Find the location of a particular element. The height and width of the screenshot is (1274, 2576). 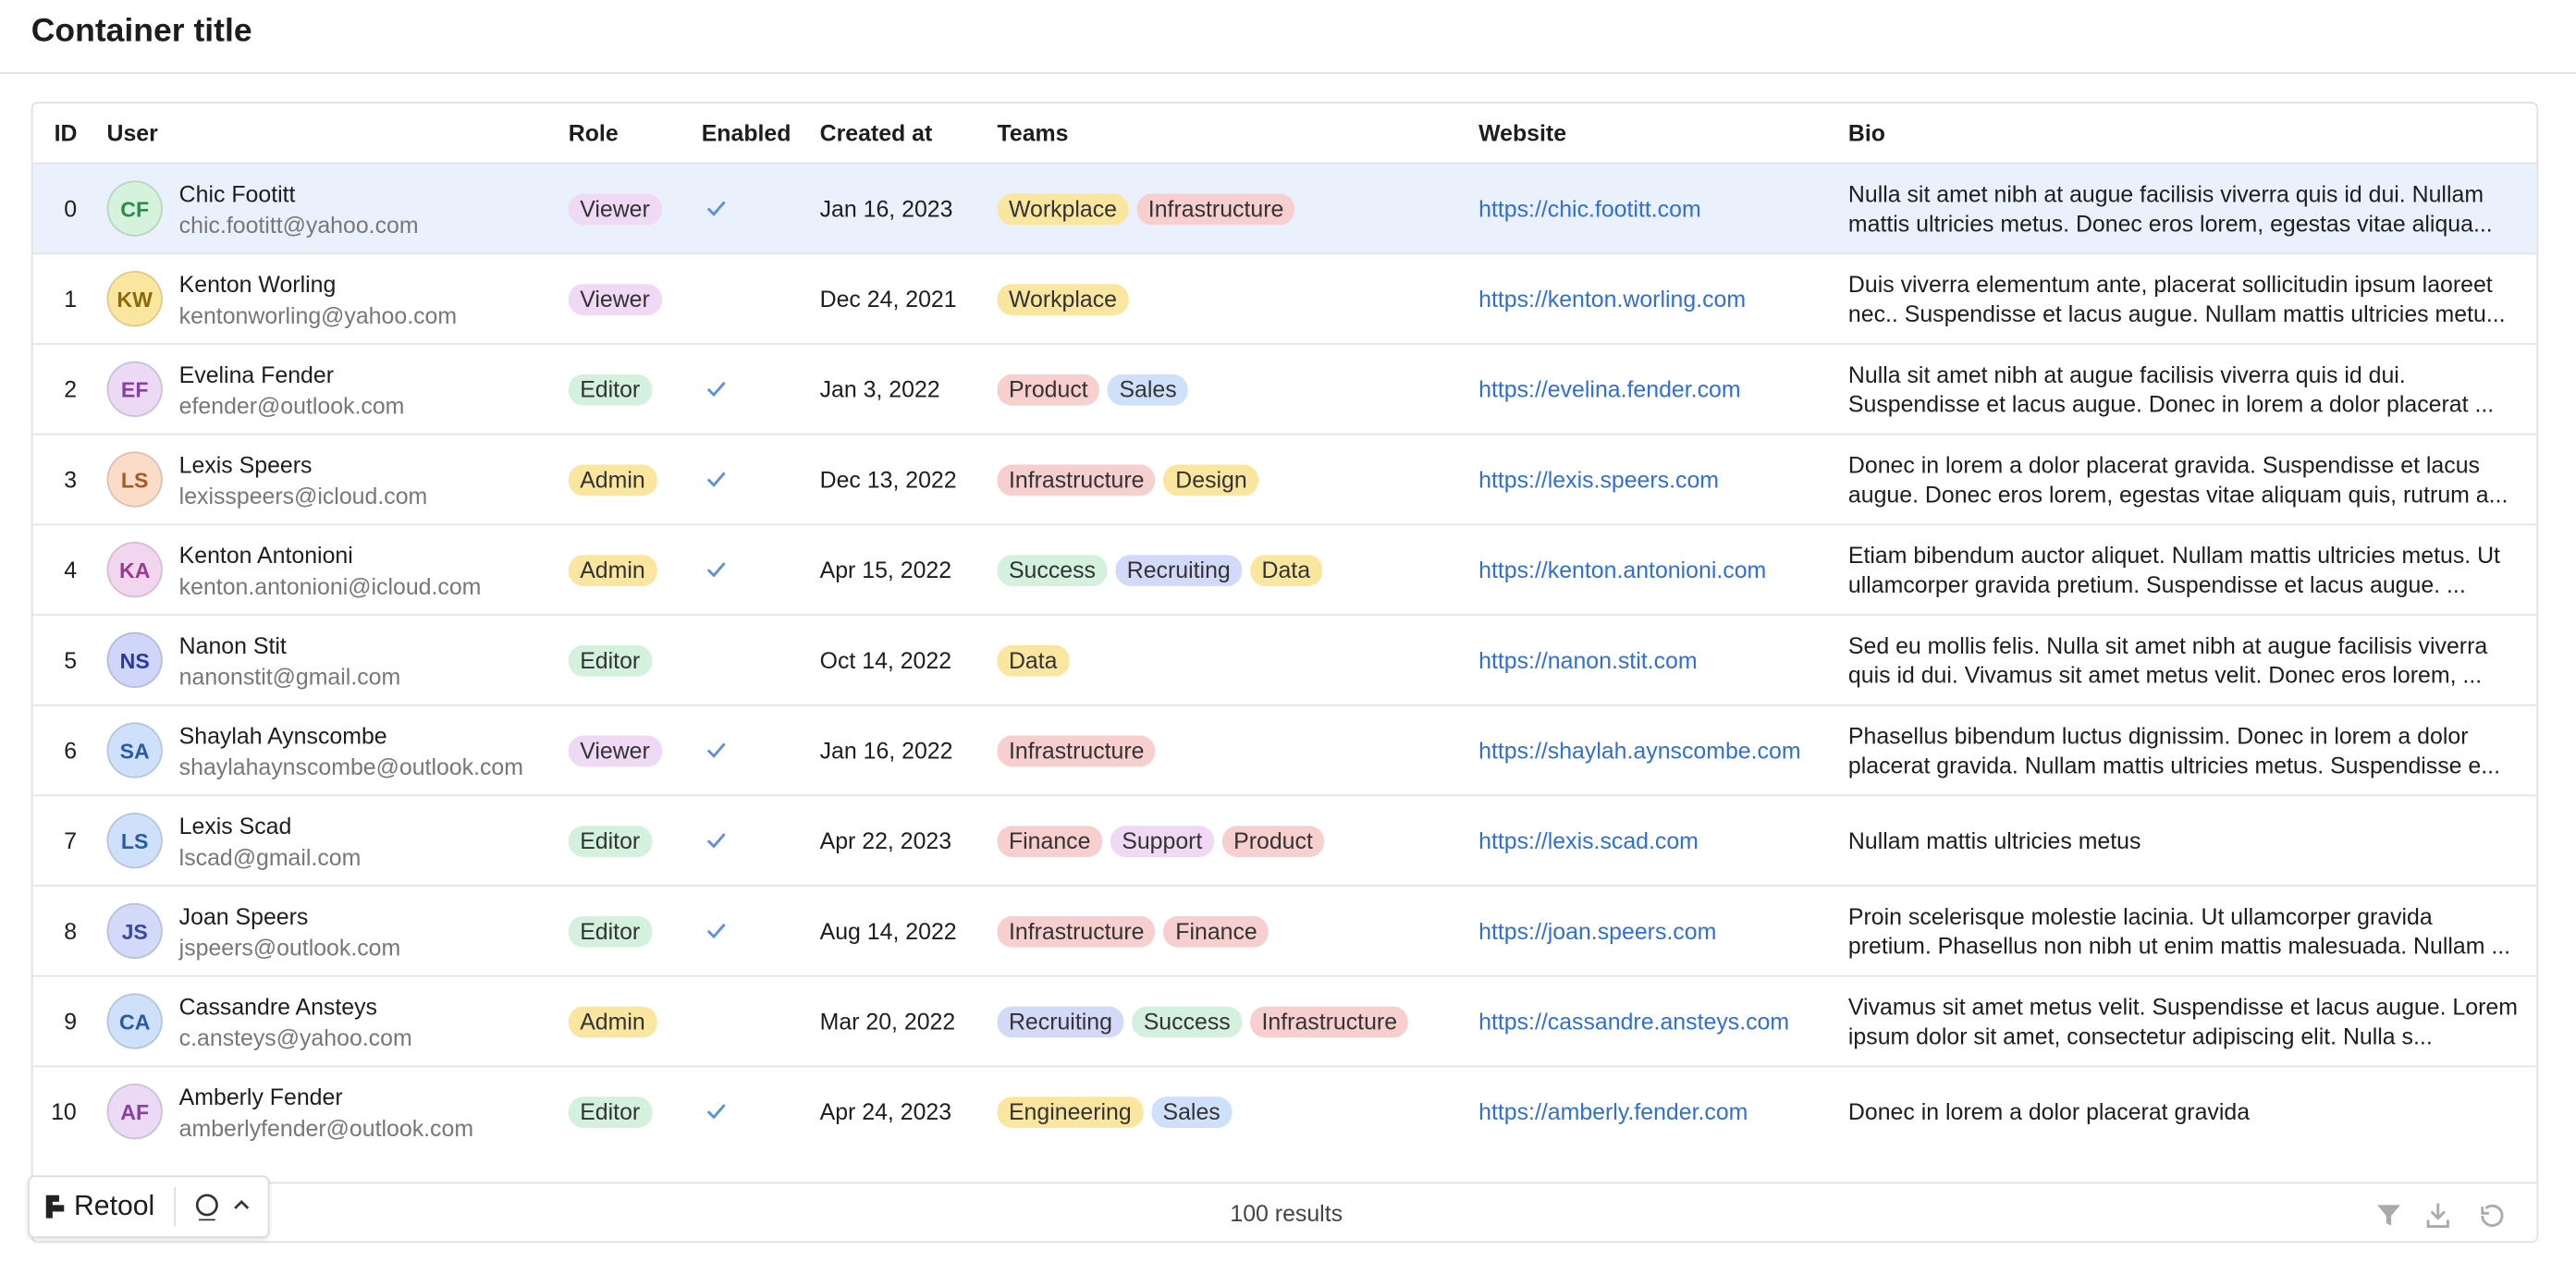

created-at: Apr 24, 2023 is located at coordinates (885, 1111).